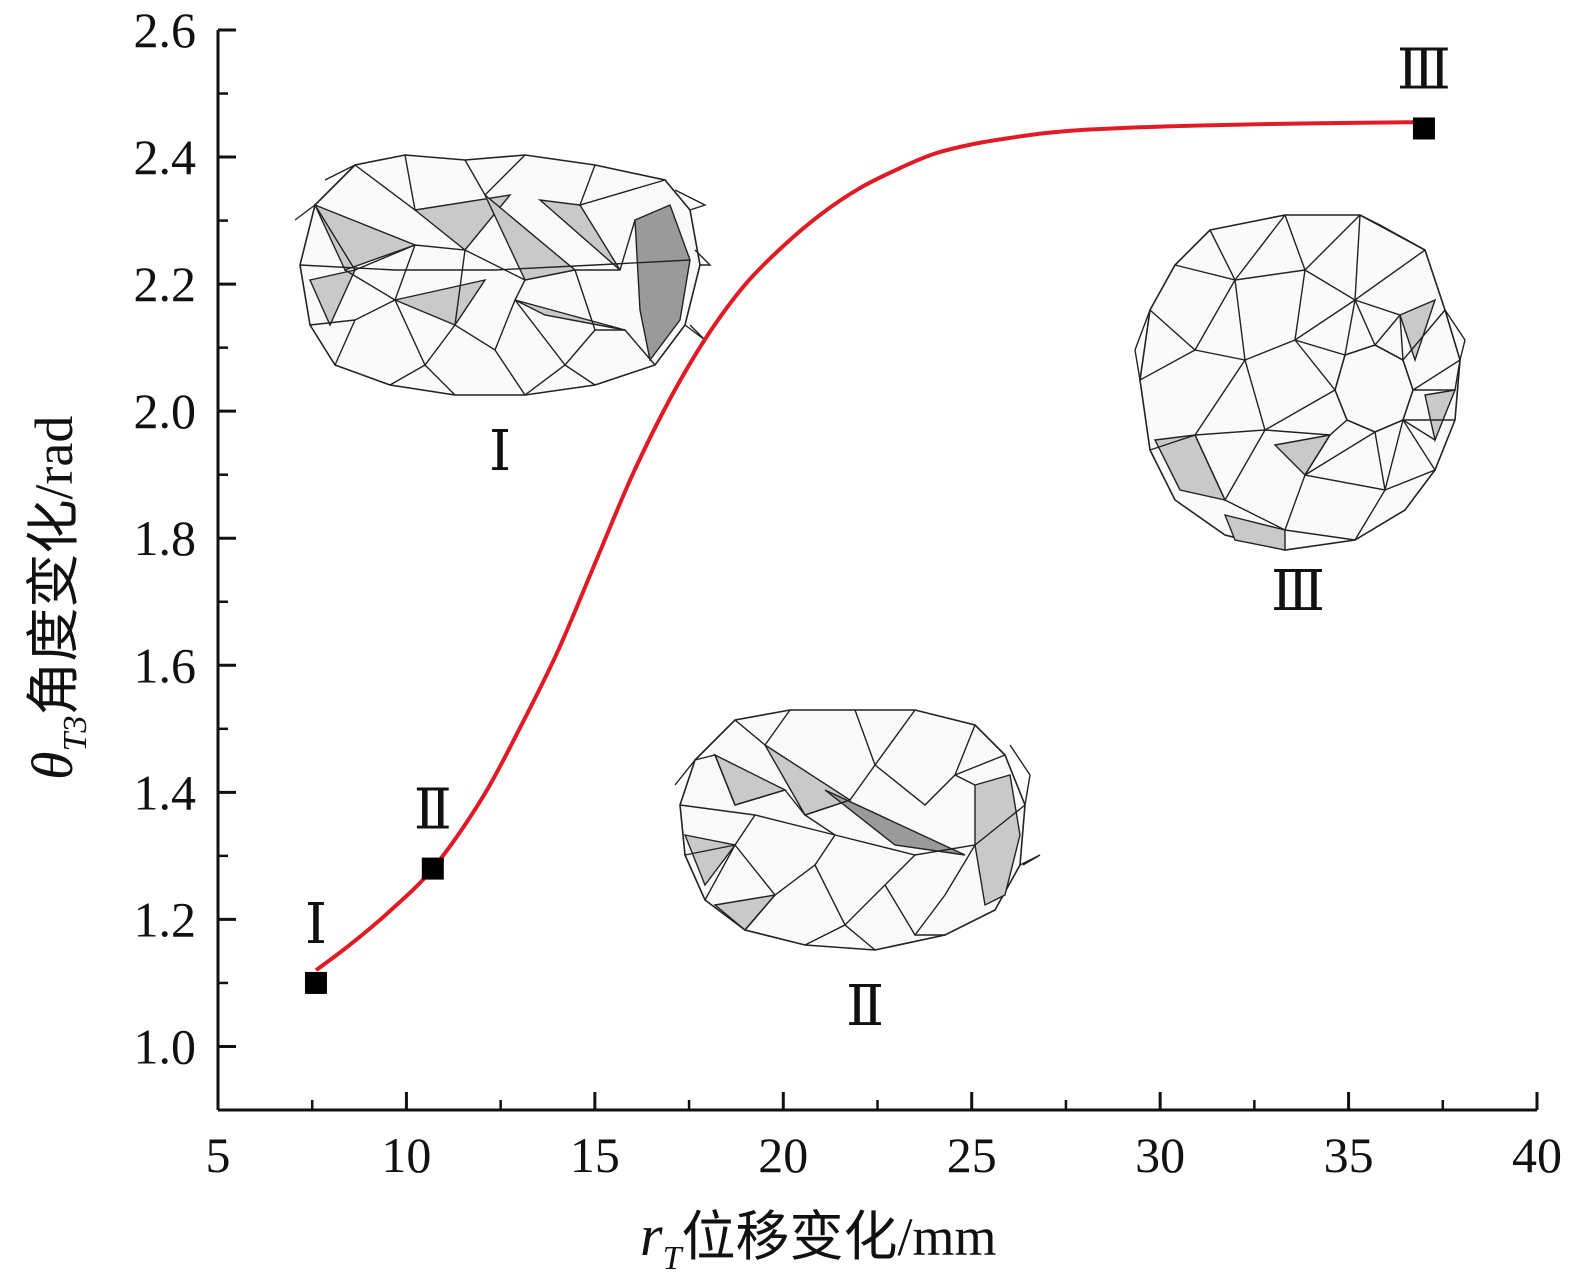 The width and height of the screenshot is (1574, 1288). Describe the element at coordinates (165, 284) in the screenshot. I see `y-tick-label: 2.2` at that location.